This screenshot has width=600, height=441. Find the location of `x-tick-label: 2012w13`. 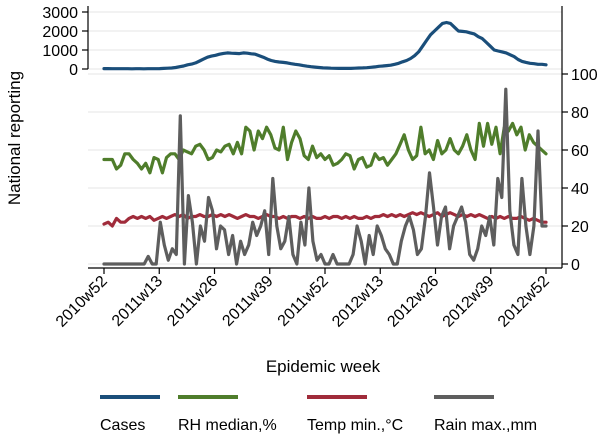

x-tick-label: 2012w13 is located at coordinates (358, 302).